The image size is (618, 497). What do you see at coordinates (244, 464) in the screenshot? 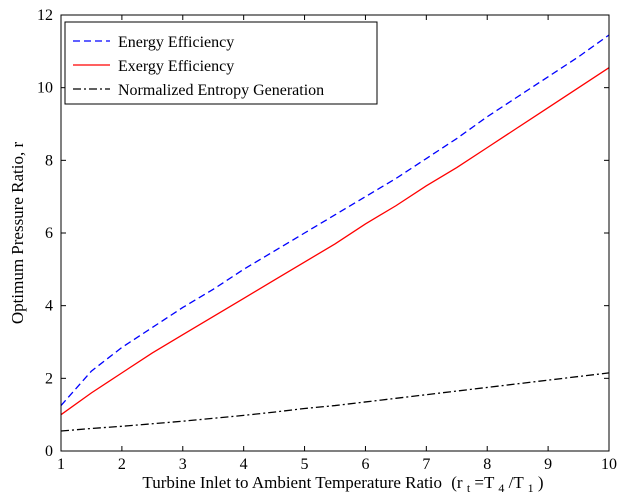
I see `x-tick-label: 4` at bounding box center [244, 464].